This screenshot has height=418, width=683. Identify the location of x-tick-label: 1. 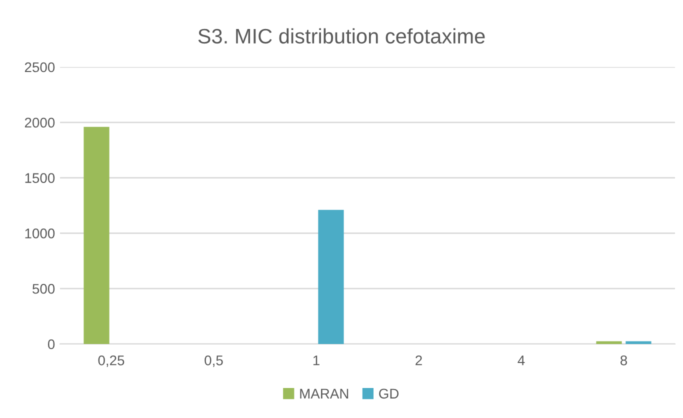
(316, 361).